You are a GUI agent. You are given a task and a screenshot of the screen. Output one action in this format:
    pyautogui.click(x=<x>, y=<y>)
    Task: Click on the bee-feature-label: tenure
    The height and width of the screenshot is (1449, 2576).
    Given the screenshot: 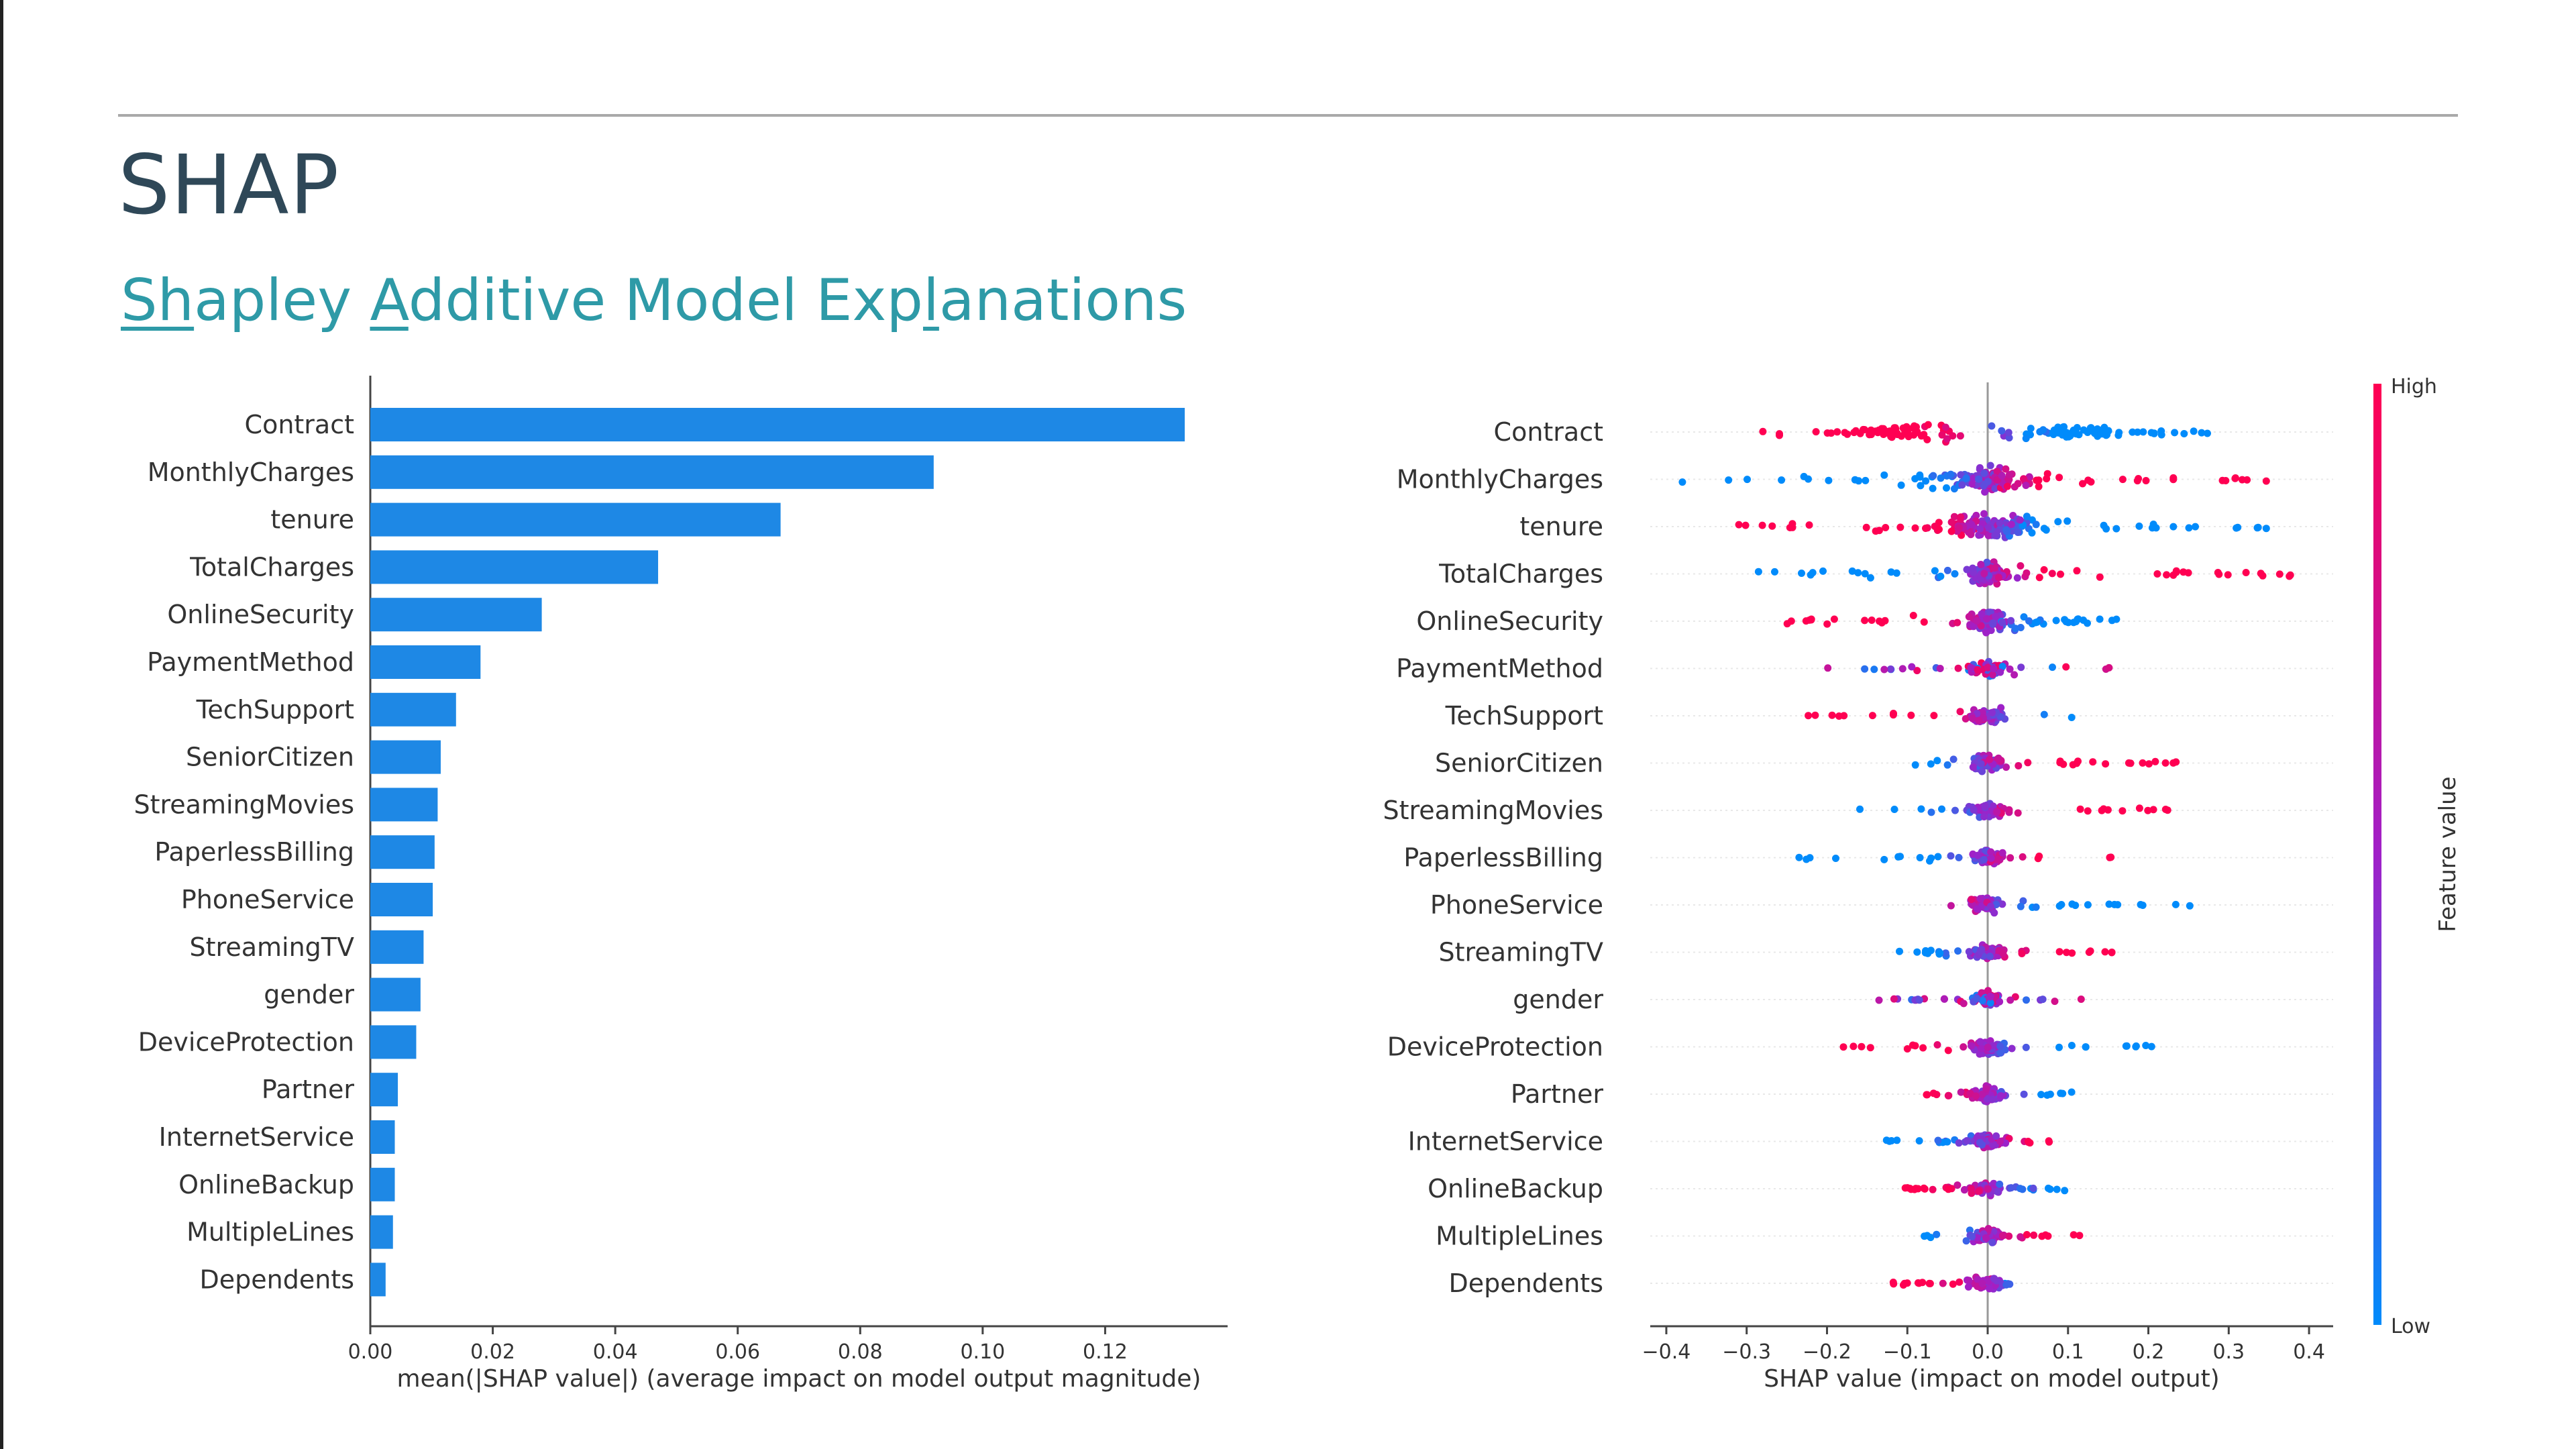 What is the action you would take?
    pyautogui.click(x=1561, y=526)
    